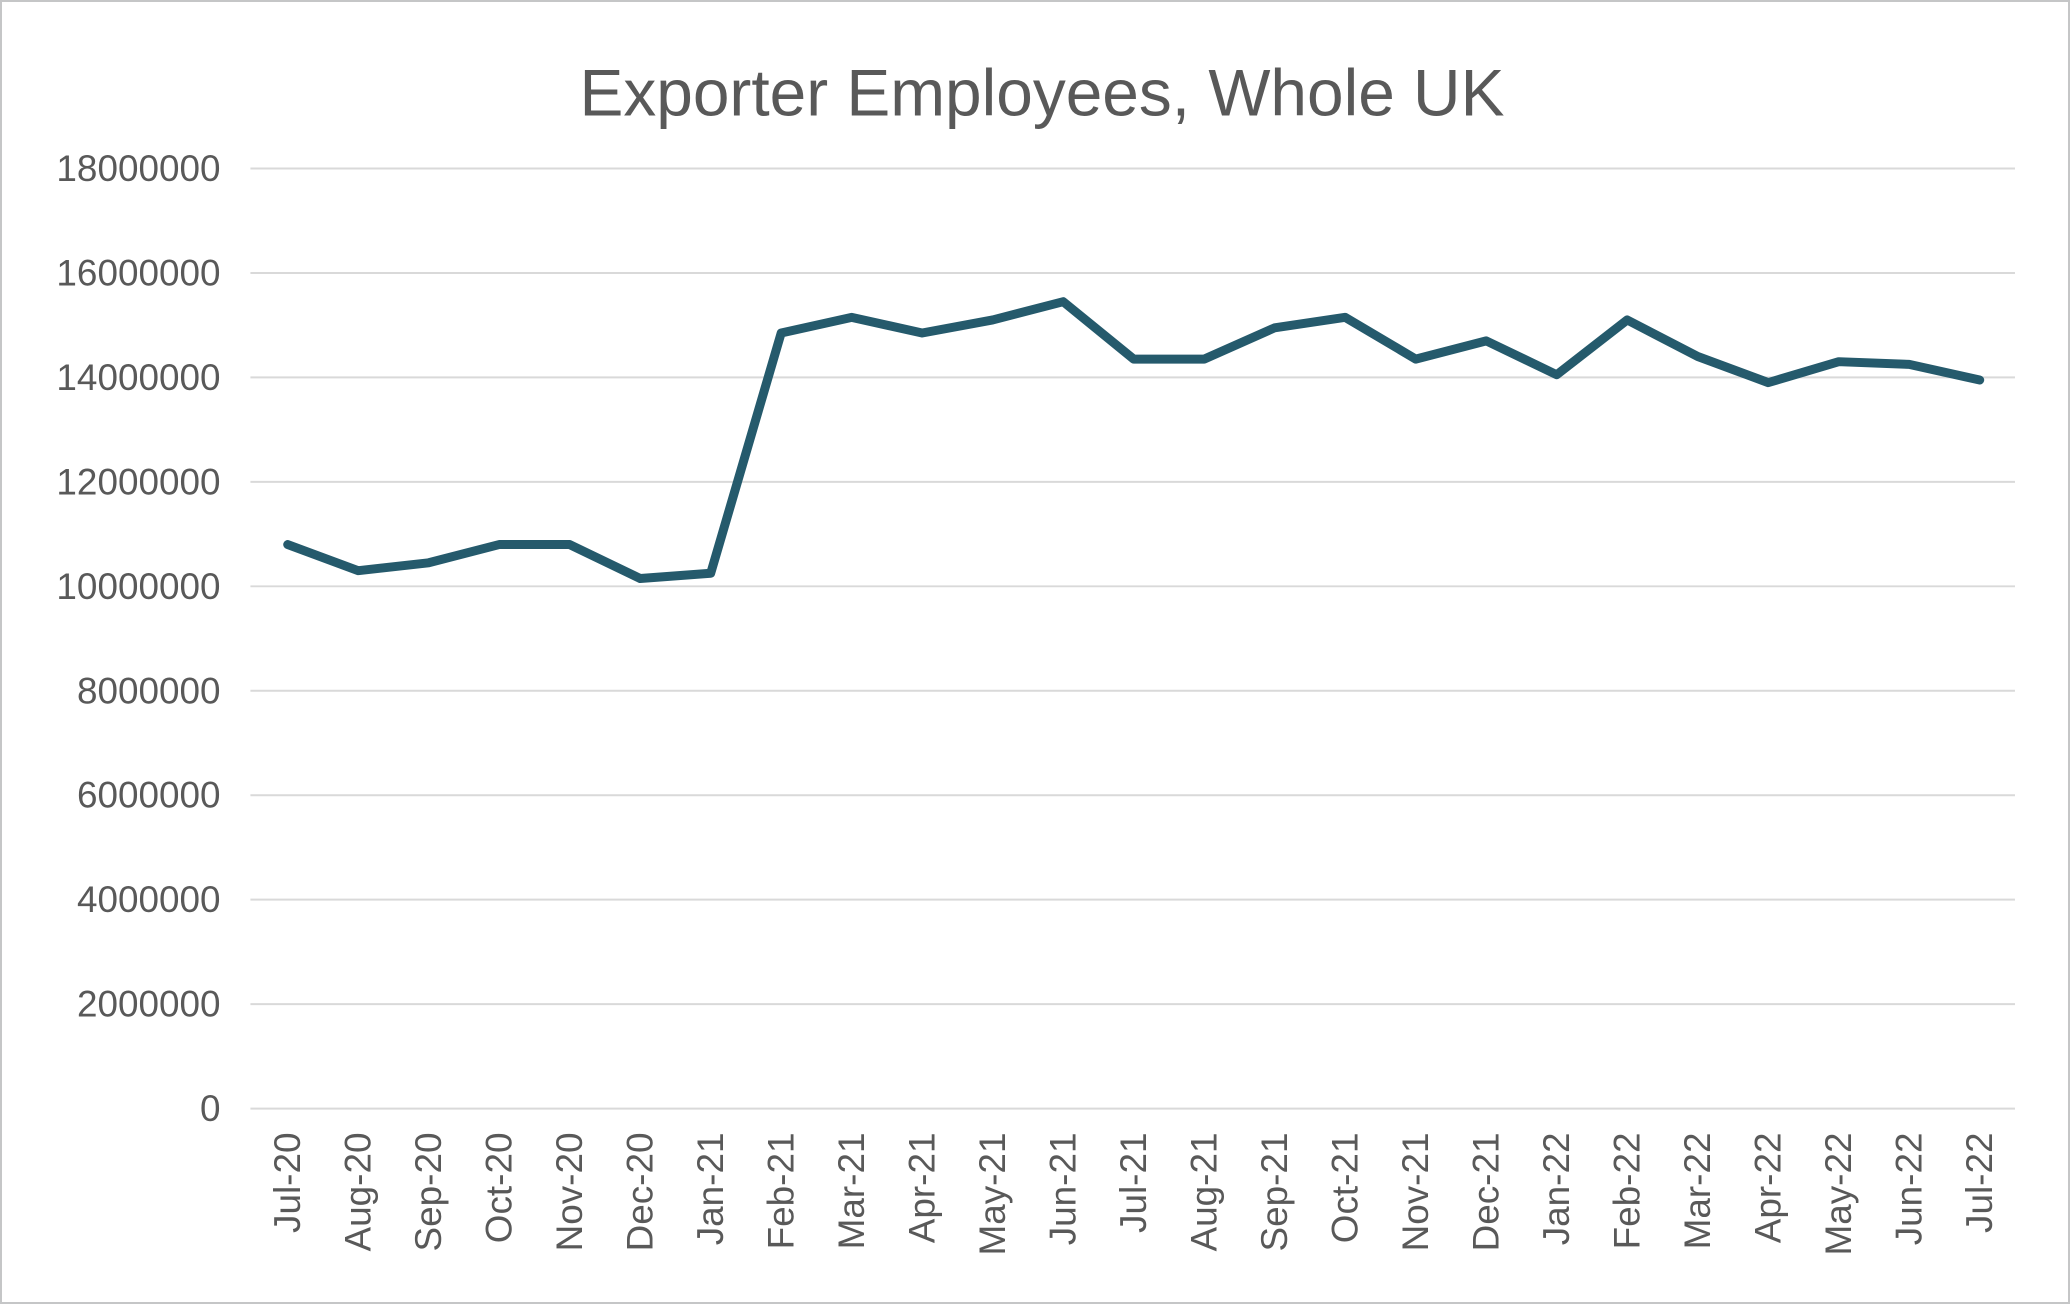  Describe the element at coordinates (138, 377) in the screenshot. I see `y-axis-tick-label: 14000000` at that location.